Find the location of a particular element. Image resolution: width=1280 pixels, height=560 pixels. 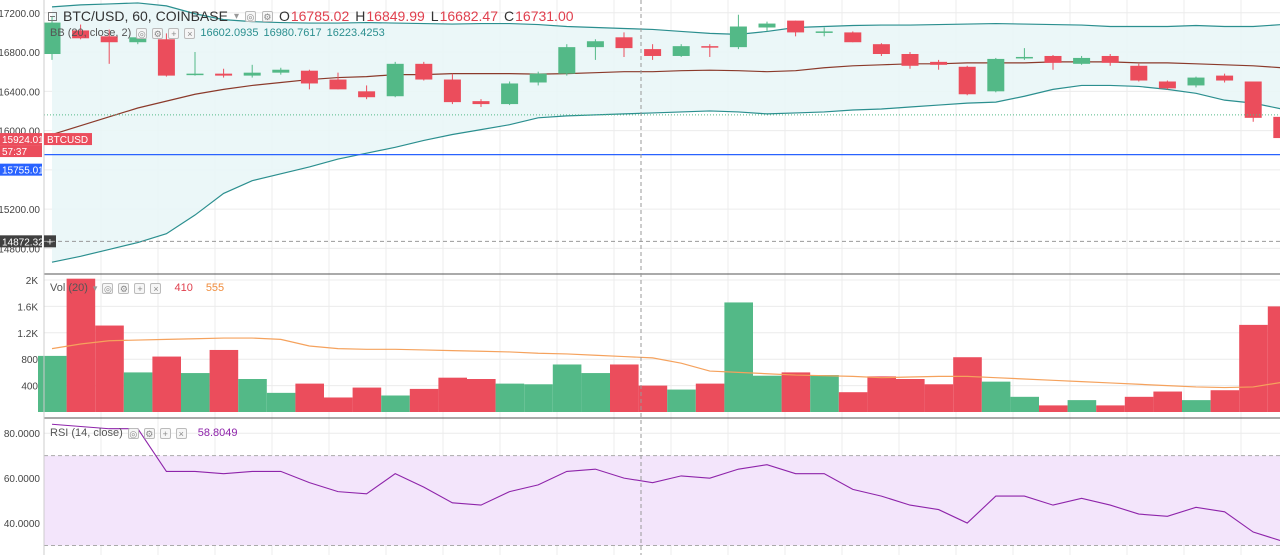

bb-label: BB (20, close, 2) is located at coordinates (91, 33).